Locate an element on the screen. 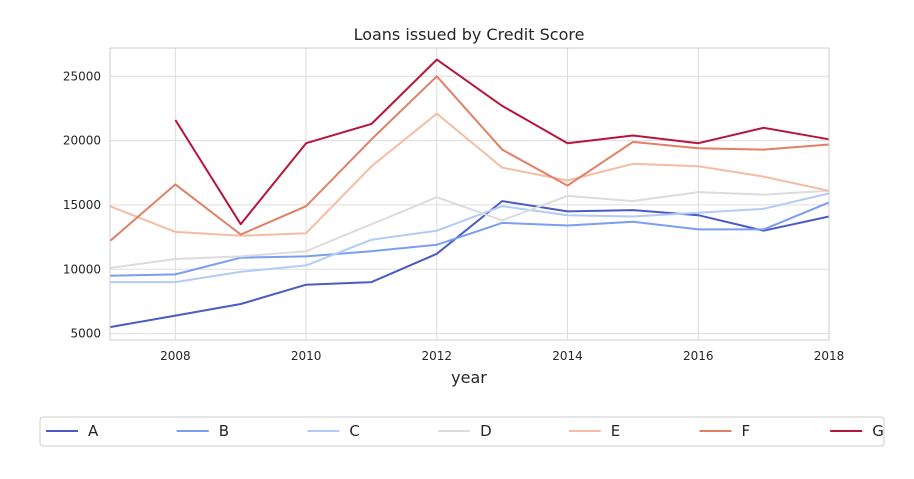 The width and height of the screenshot is (914, 479). legend-label-B: B is located at coordinates (224, 431).